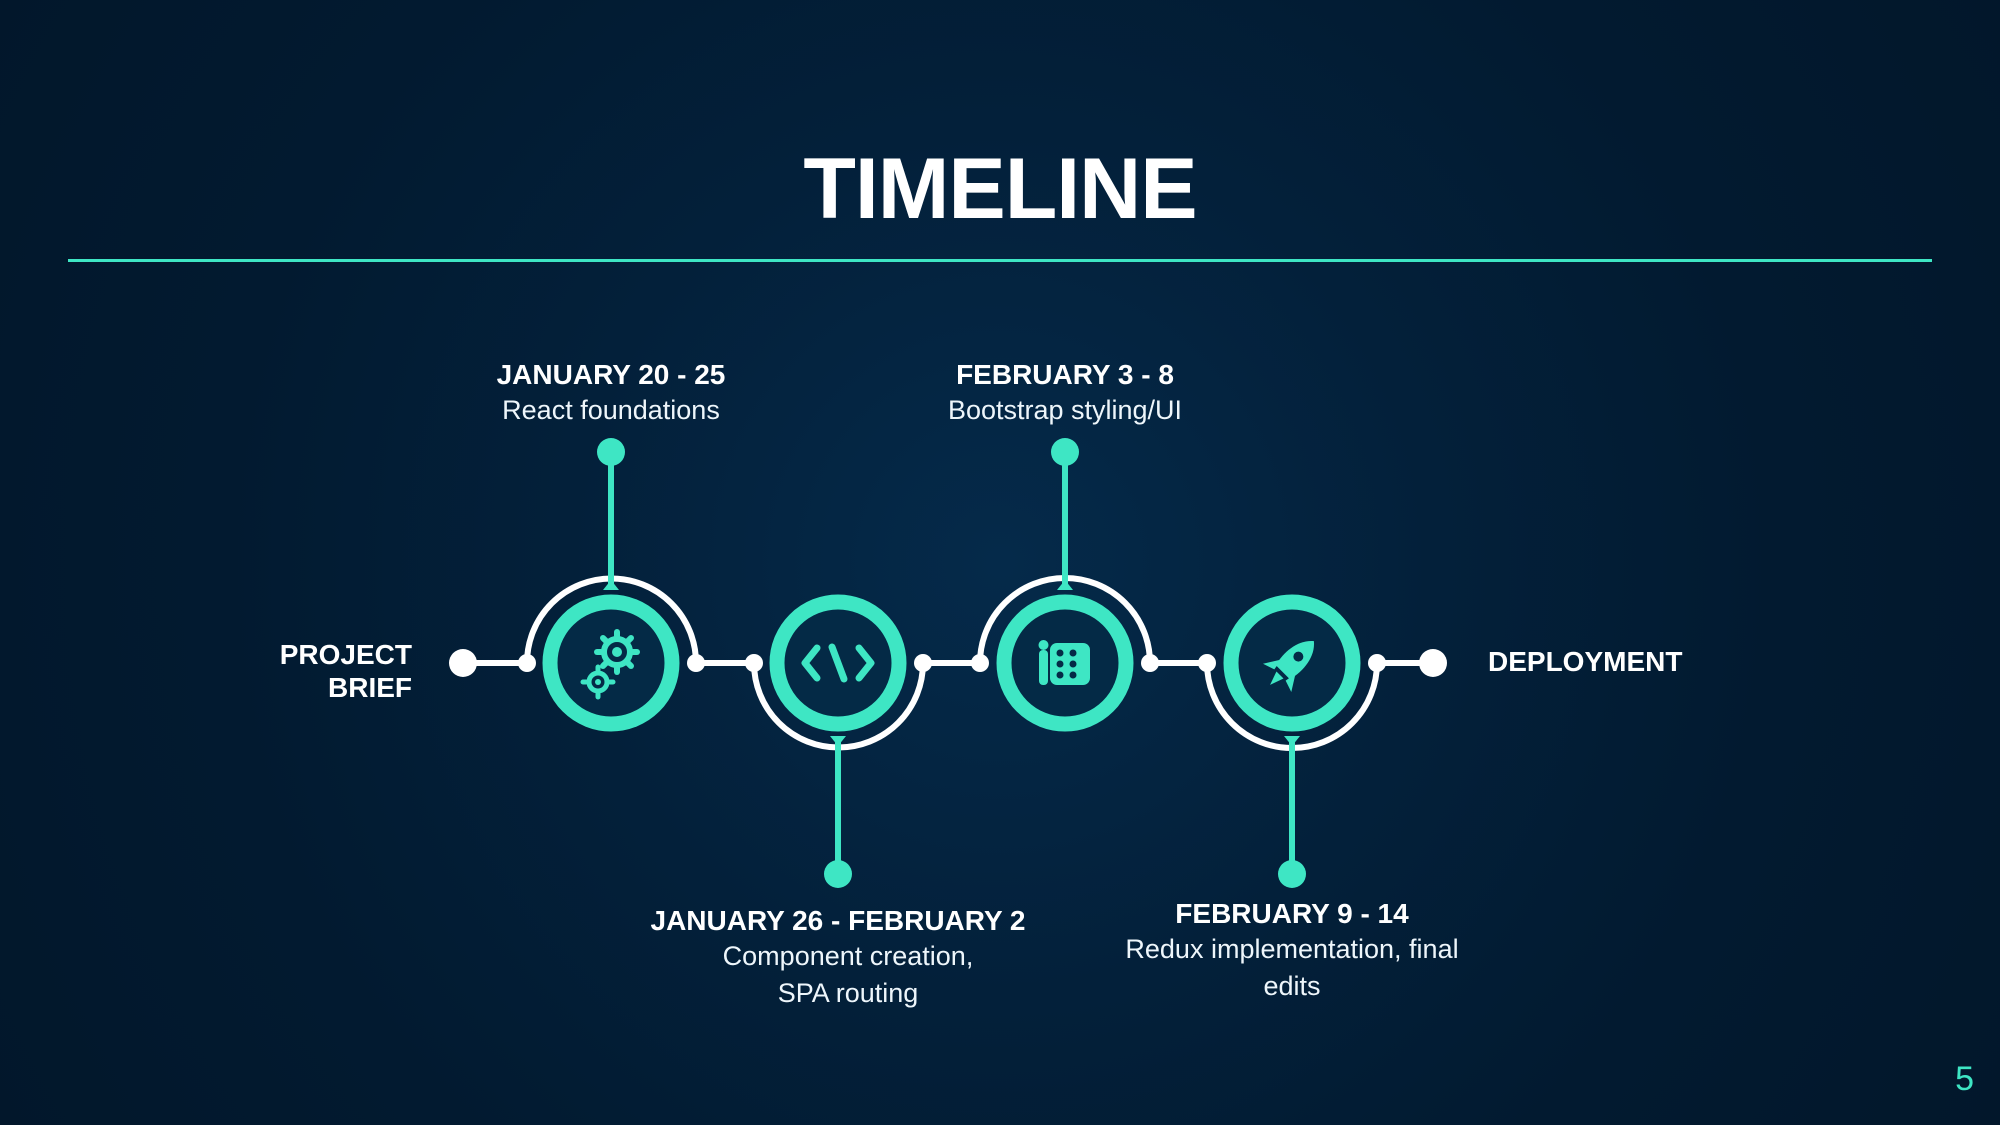 The width and height of the screenshot is (2000, 1125). What do you see at coordinates (1065, 374) in the screenshot?
I see `milestone-date: FEBRUARY 3 - 8` at bounding box center [1065, 374].